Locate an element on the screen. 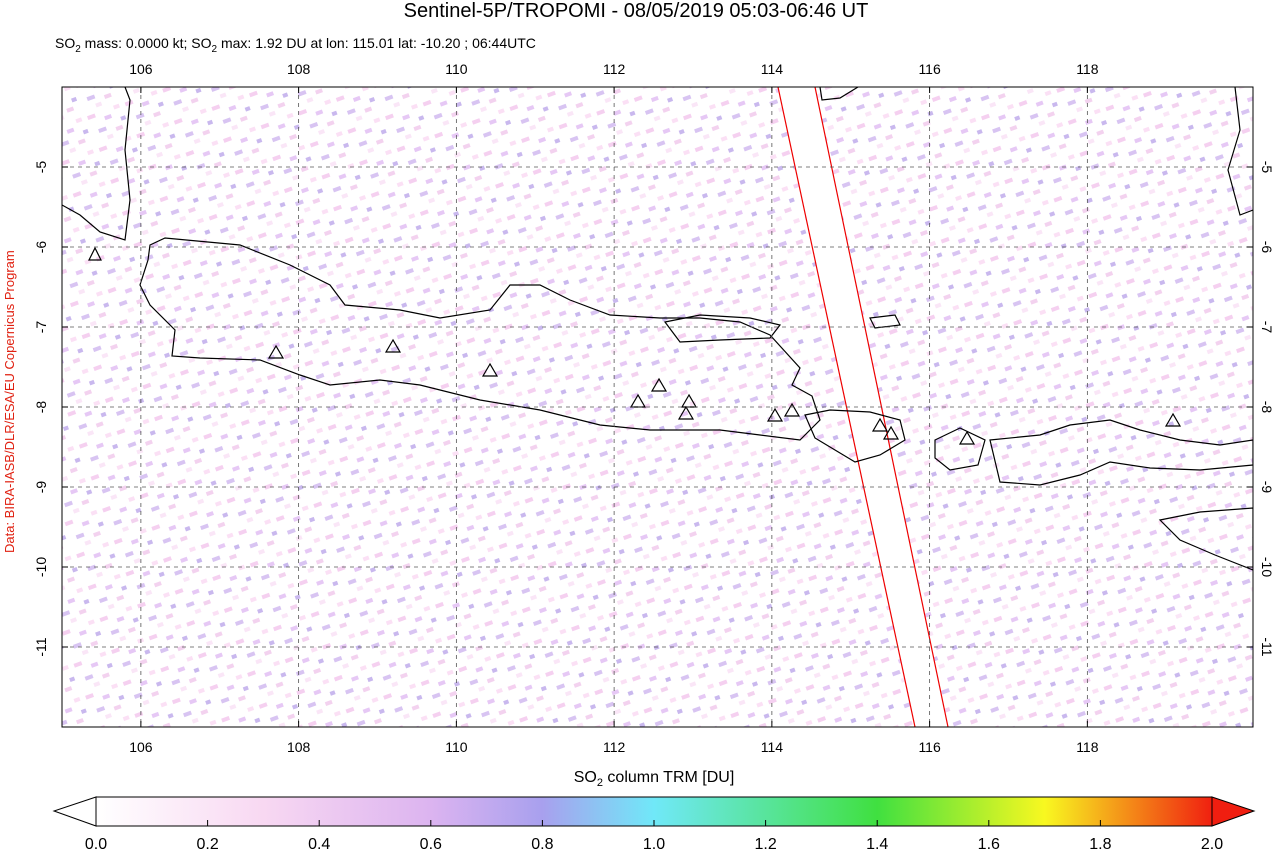  coastline-borneo is located at coordinates (839, 94).